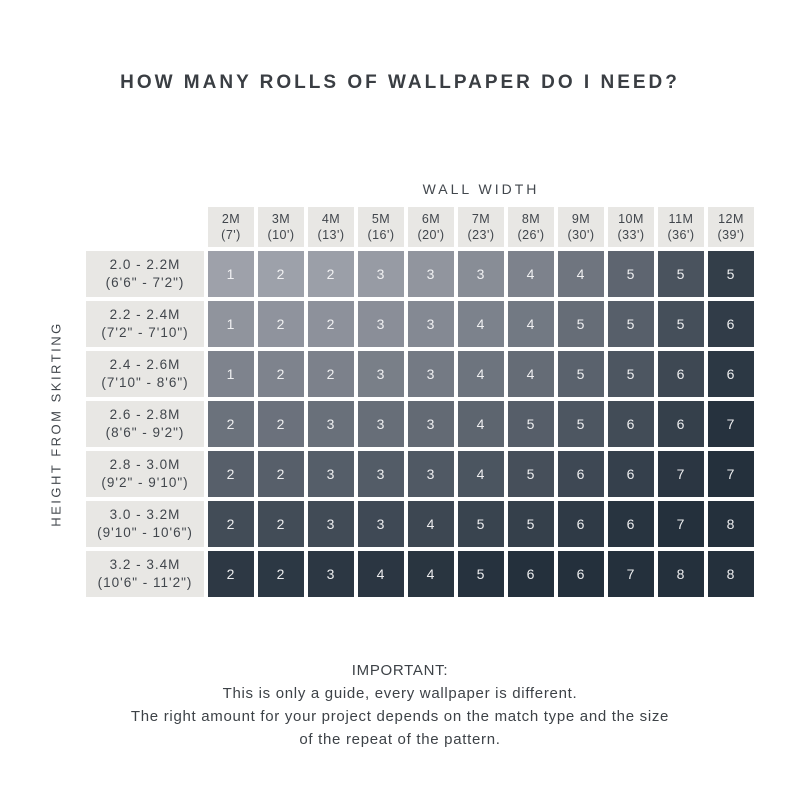 This screenshot has width=800, height=800. What do you see at coordinates (145, 482) in the screenshot?
I see `row-header-feet: (9'2" - 9'10")` at bounding box center [145, 482].